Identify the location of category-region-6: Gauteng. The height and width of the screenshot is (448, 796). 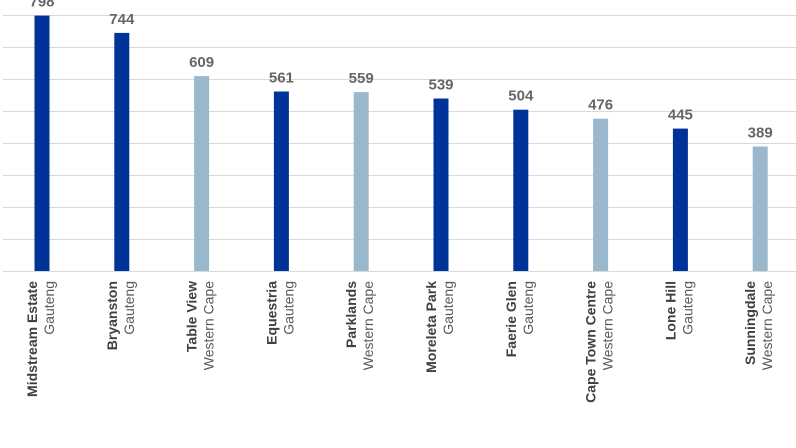
(528, 308).